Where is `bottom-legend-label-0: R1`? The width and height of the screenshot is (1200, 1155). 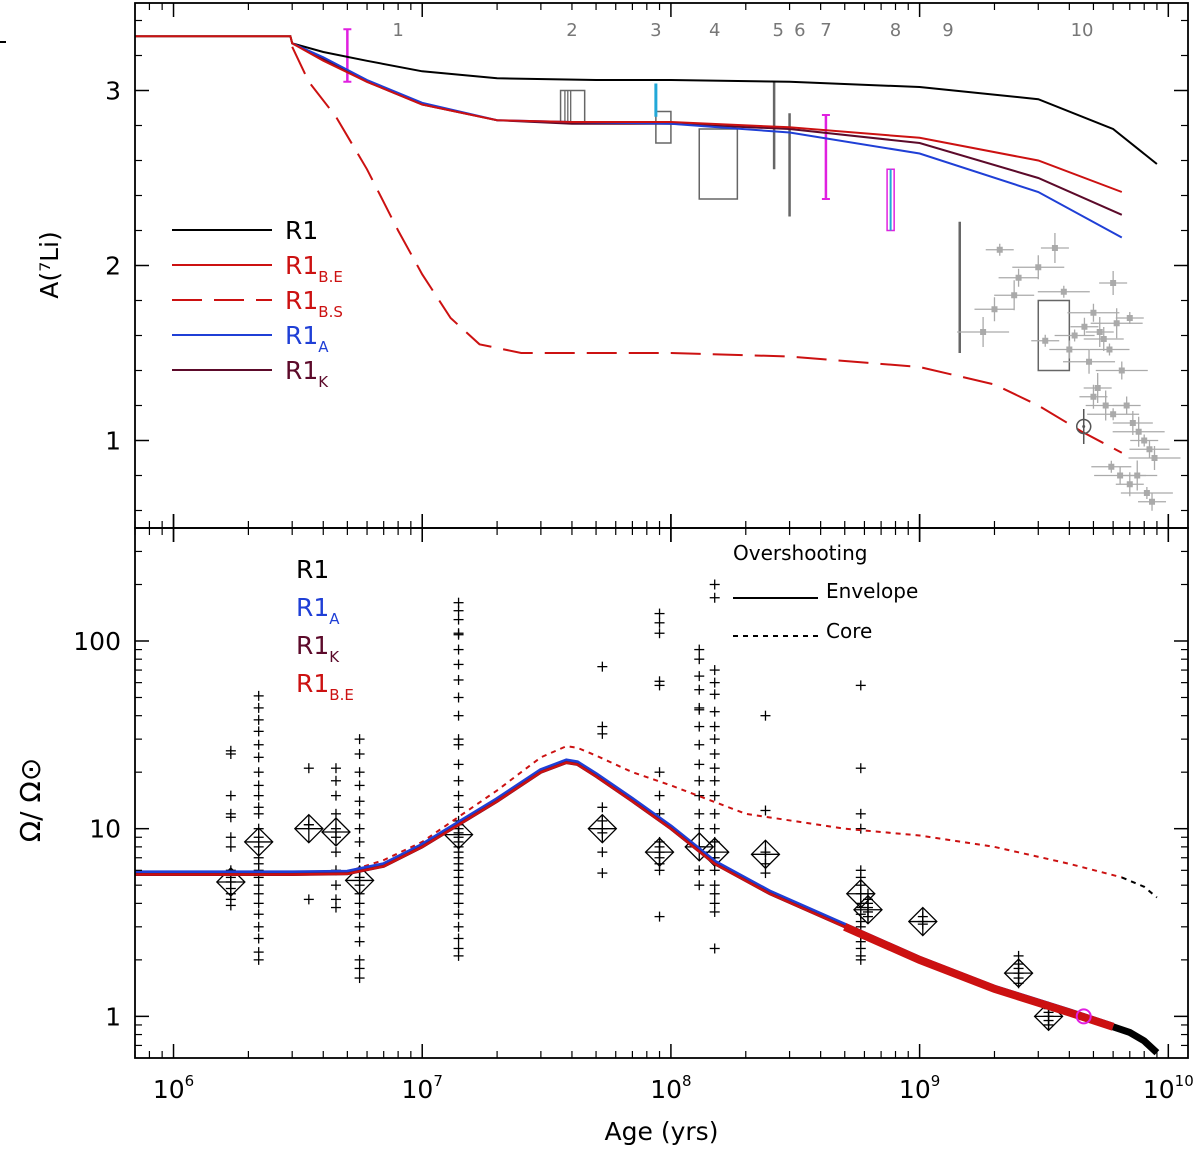
bottom-legend-label-0: R1 is located at coordinates (312, 569).